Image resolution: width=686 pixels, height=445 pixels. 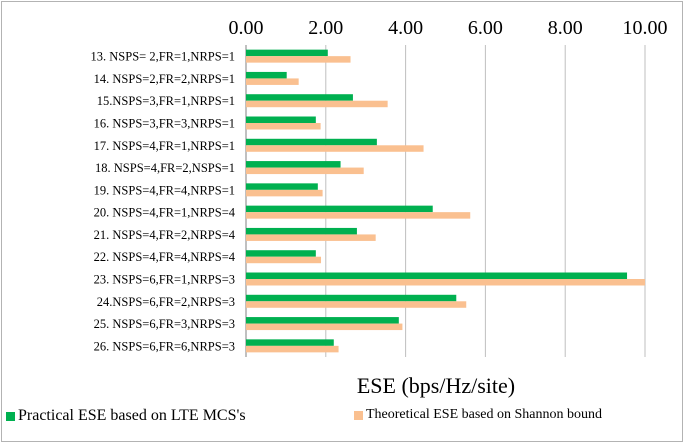 I want to click on category-label: 20. NSPS=4,FR=1,NRPS=4, so click(x=165, y=213).